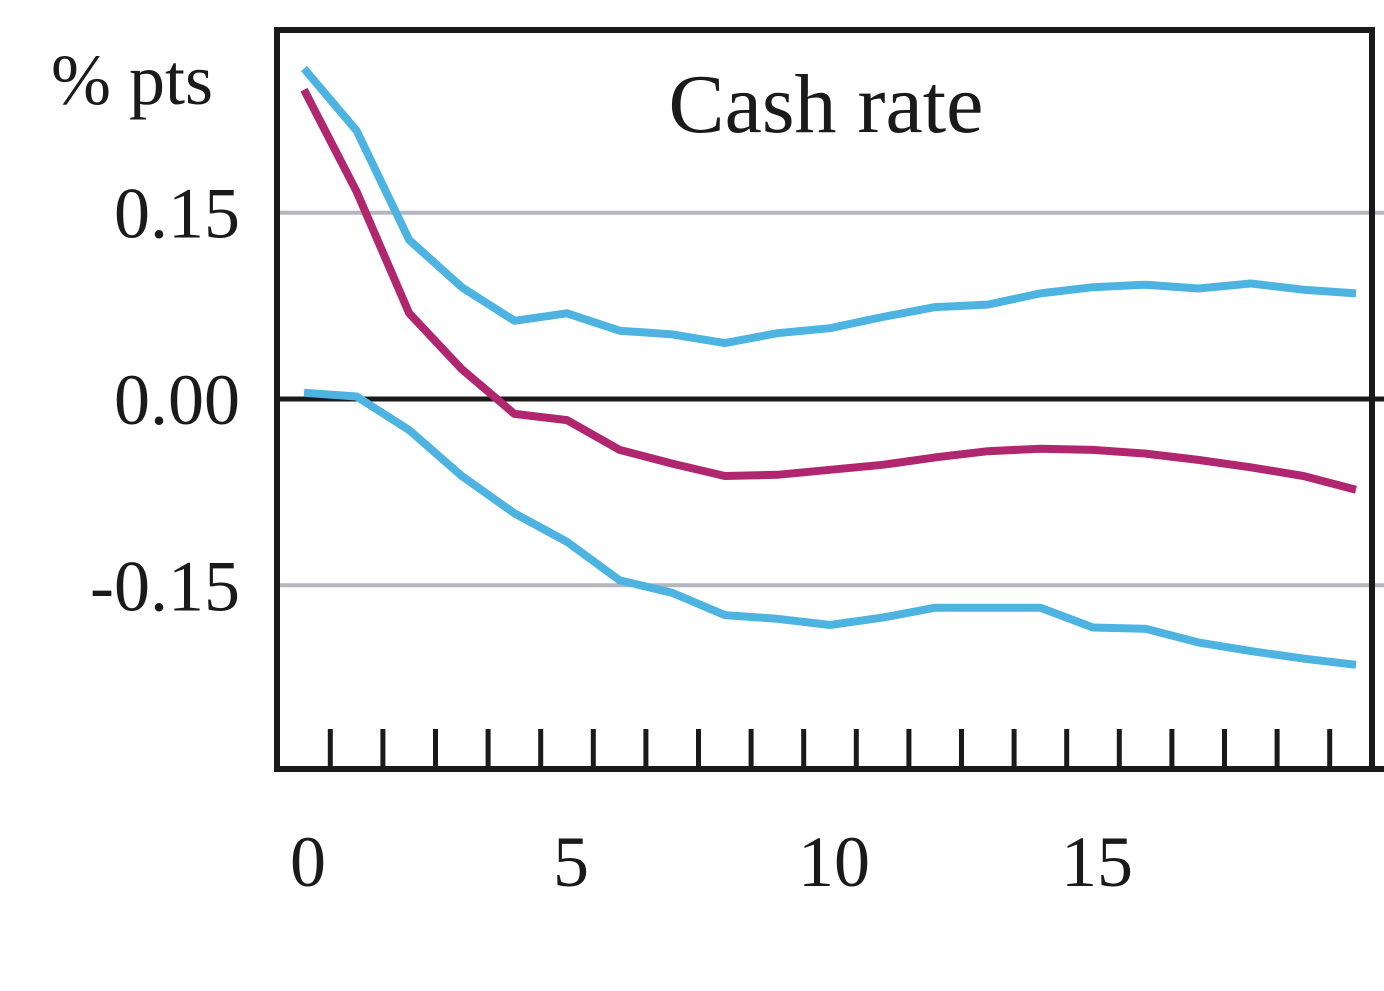 The width and height of the screenshot is (1384, 991). Describe the element at coordinates (308, 862) in the screenshot. I see `x-tick-label-0: 0` at that location.